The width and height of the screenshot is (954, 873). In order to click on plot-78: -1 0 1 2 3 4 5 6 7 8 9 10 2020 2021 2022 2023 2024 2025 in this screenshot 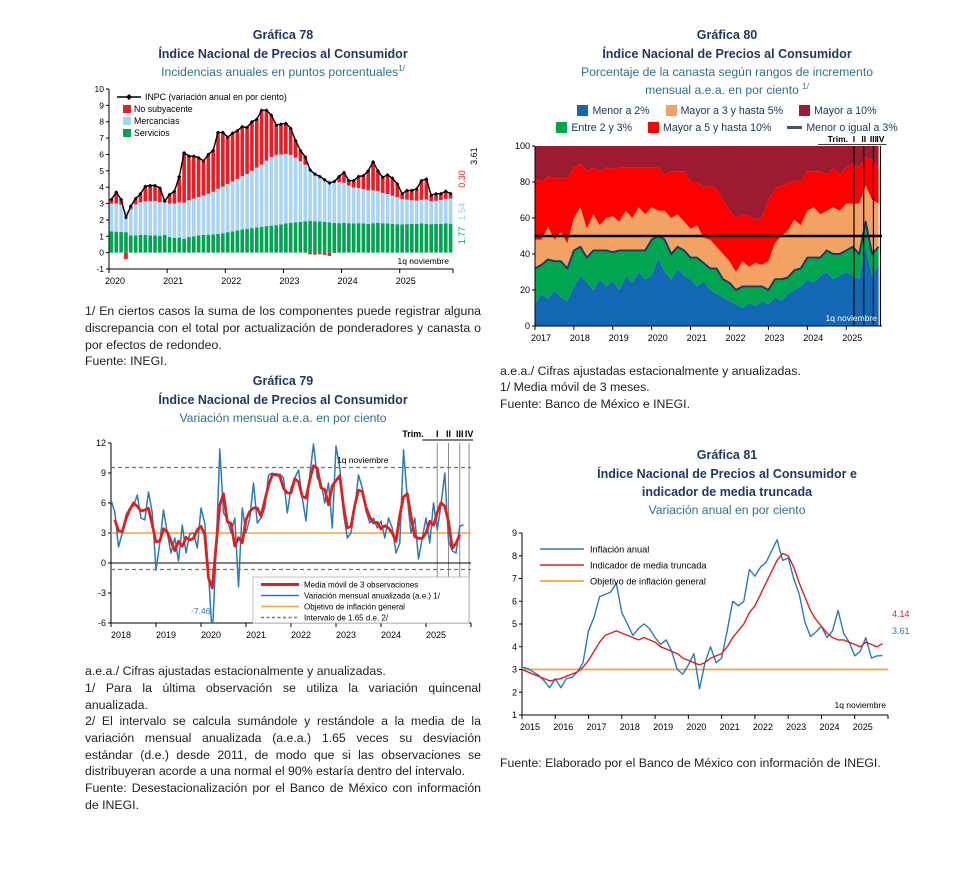, I will do `click(274, 185)`.